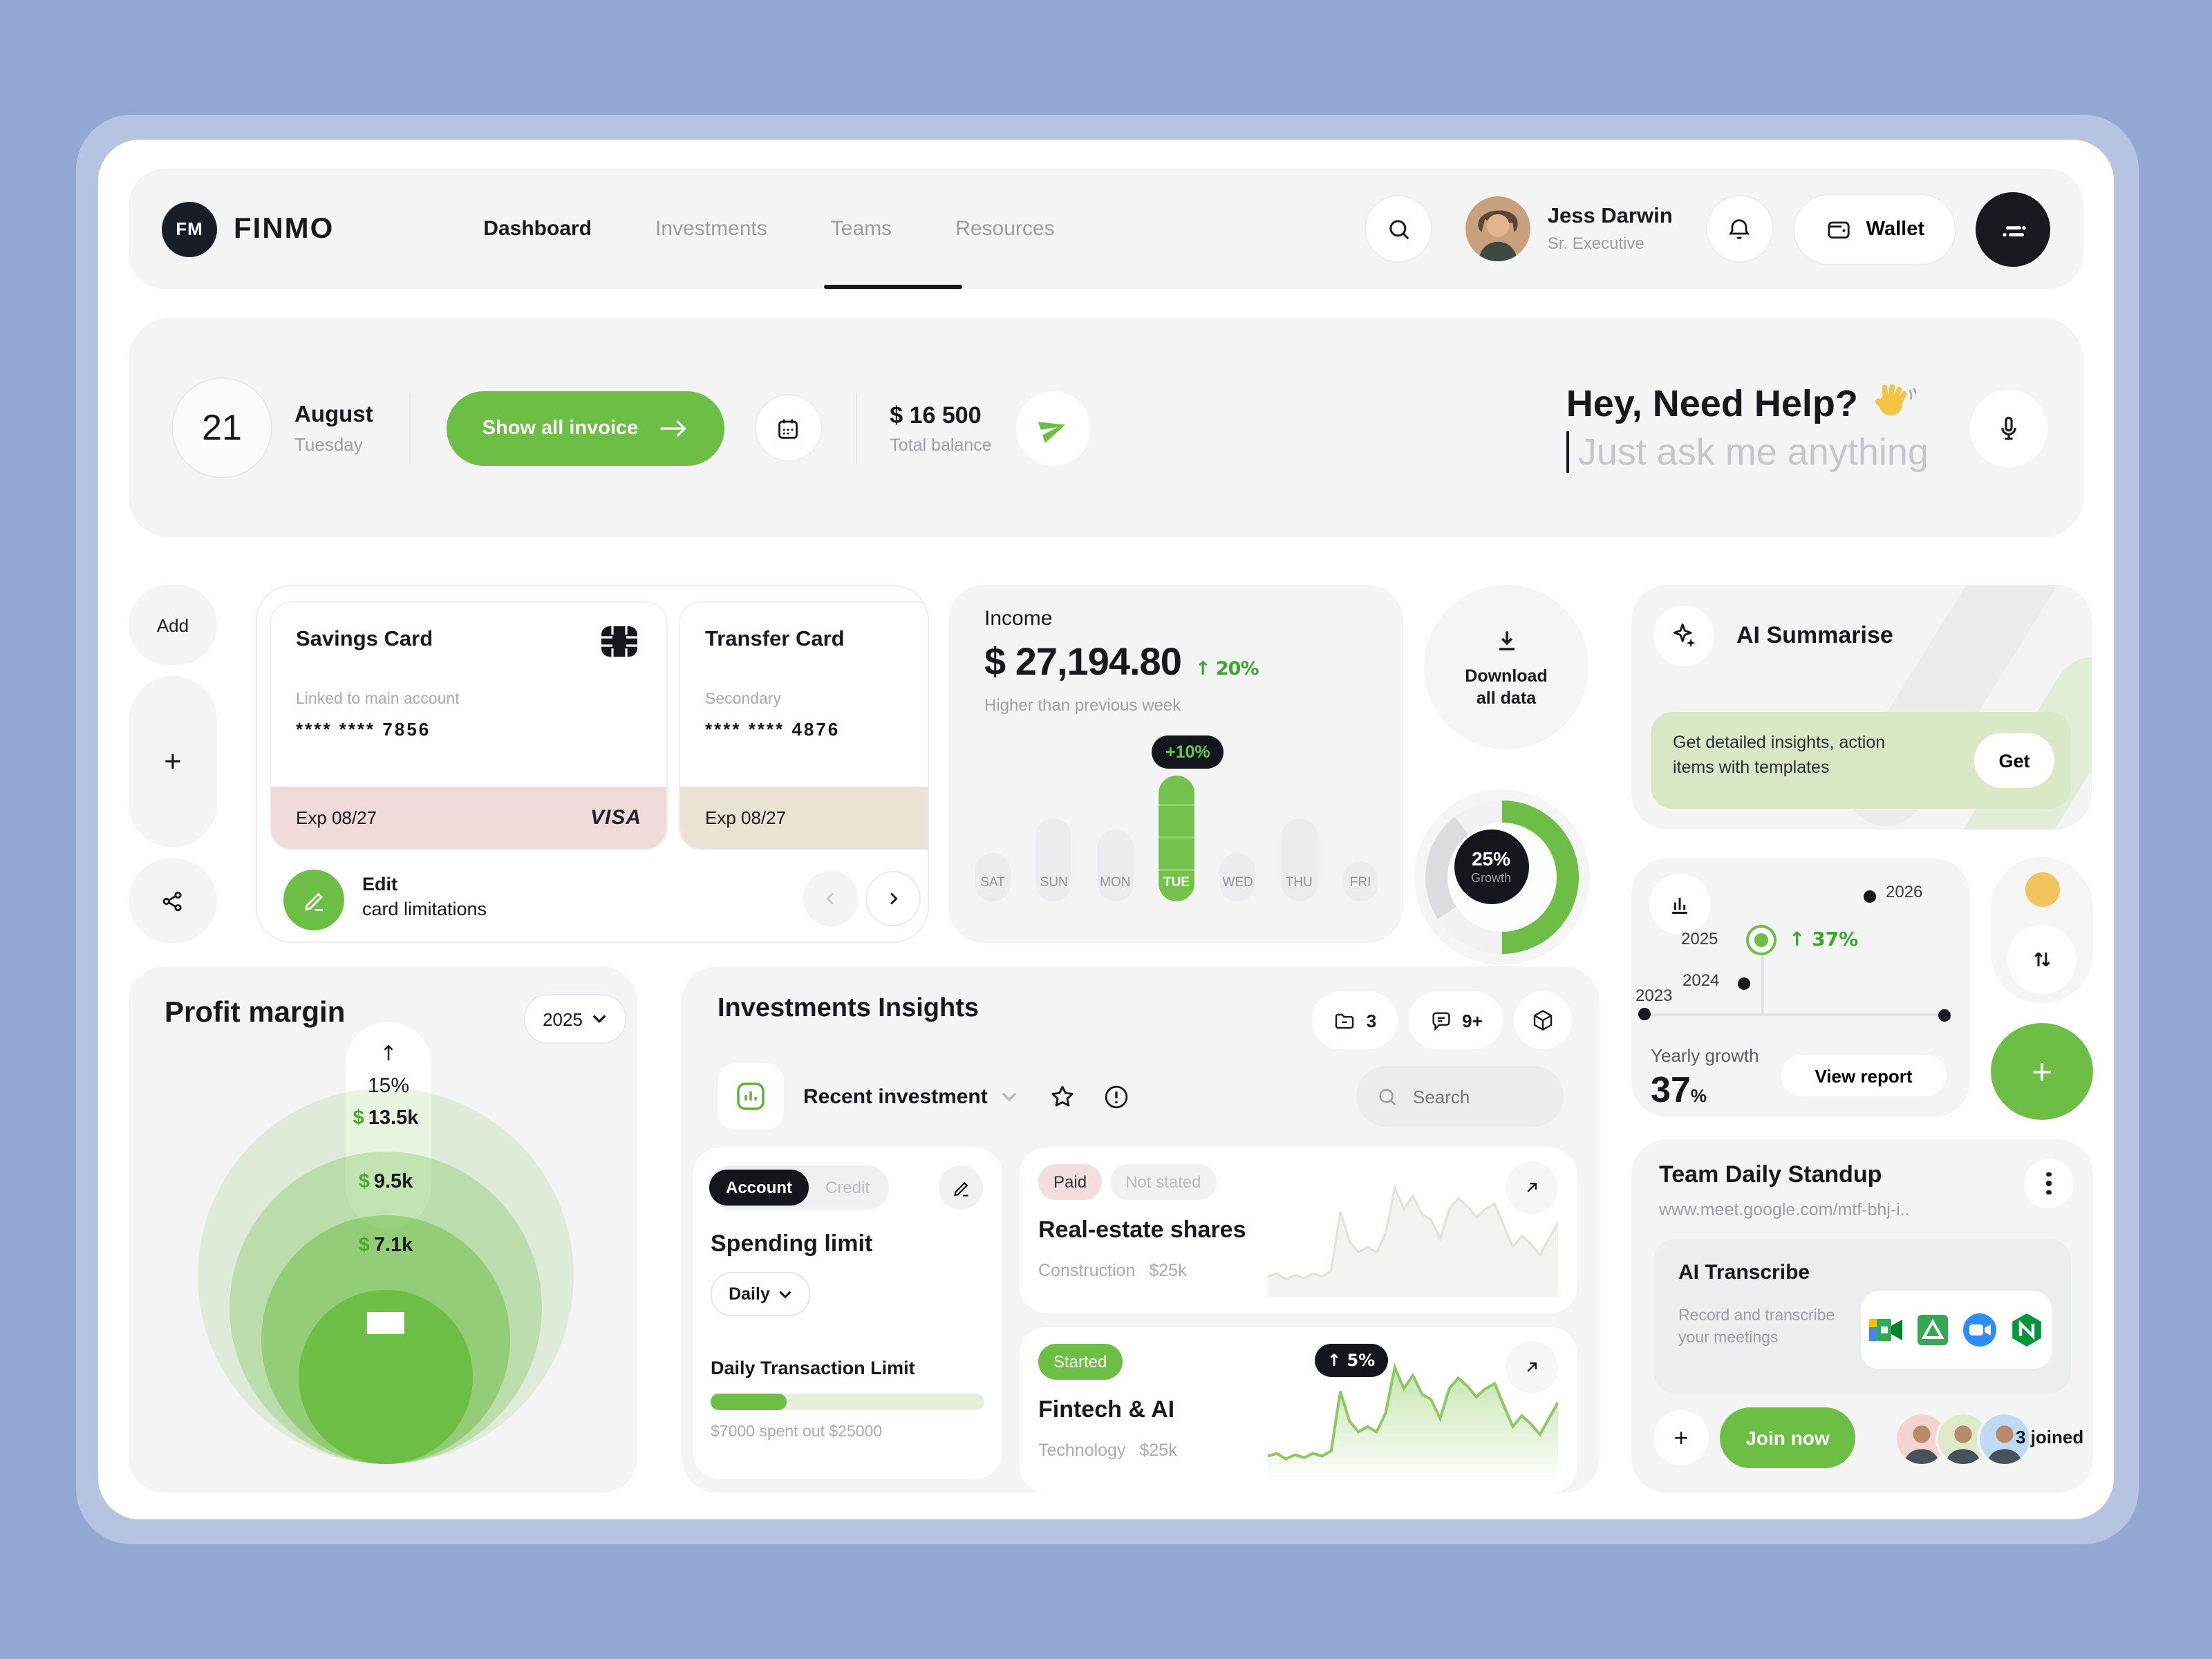  Describe the element at coordinates (1784, 1209) in the screenshot. I see `meeting-url: www.meet.google.com/mtf-bhj-i..` at that location.